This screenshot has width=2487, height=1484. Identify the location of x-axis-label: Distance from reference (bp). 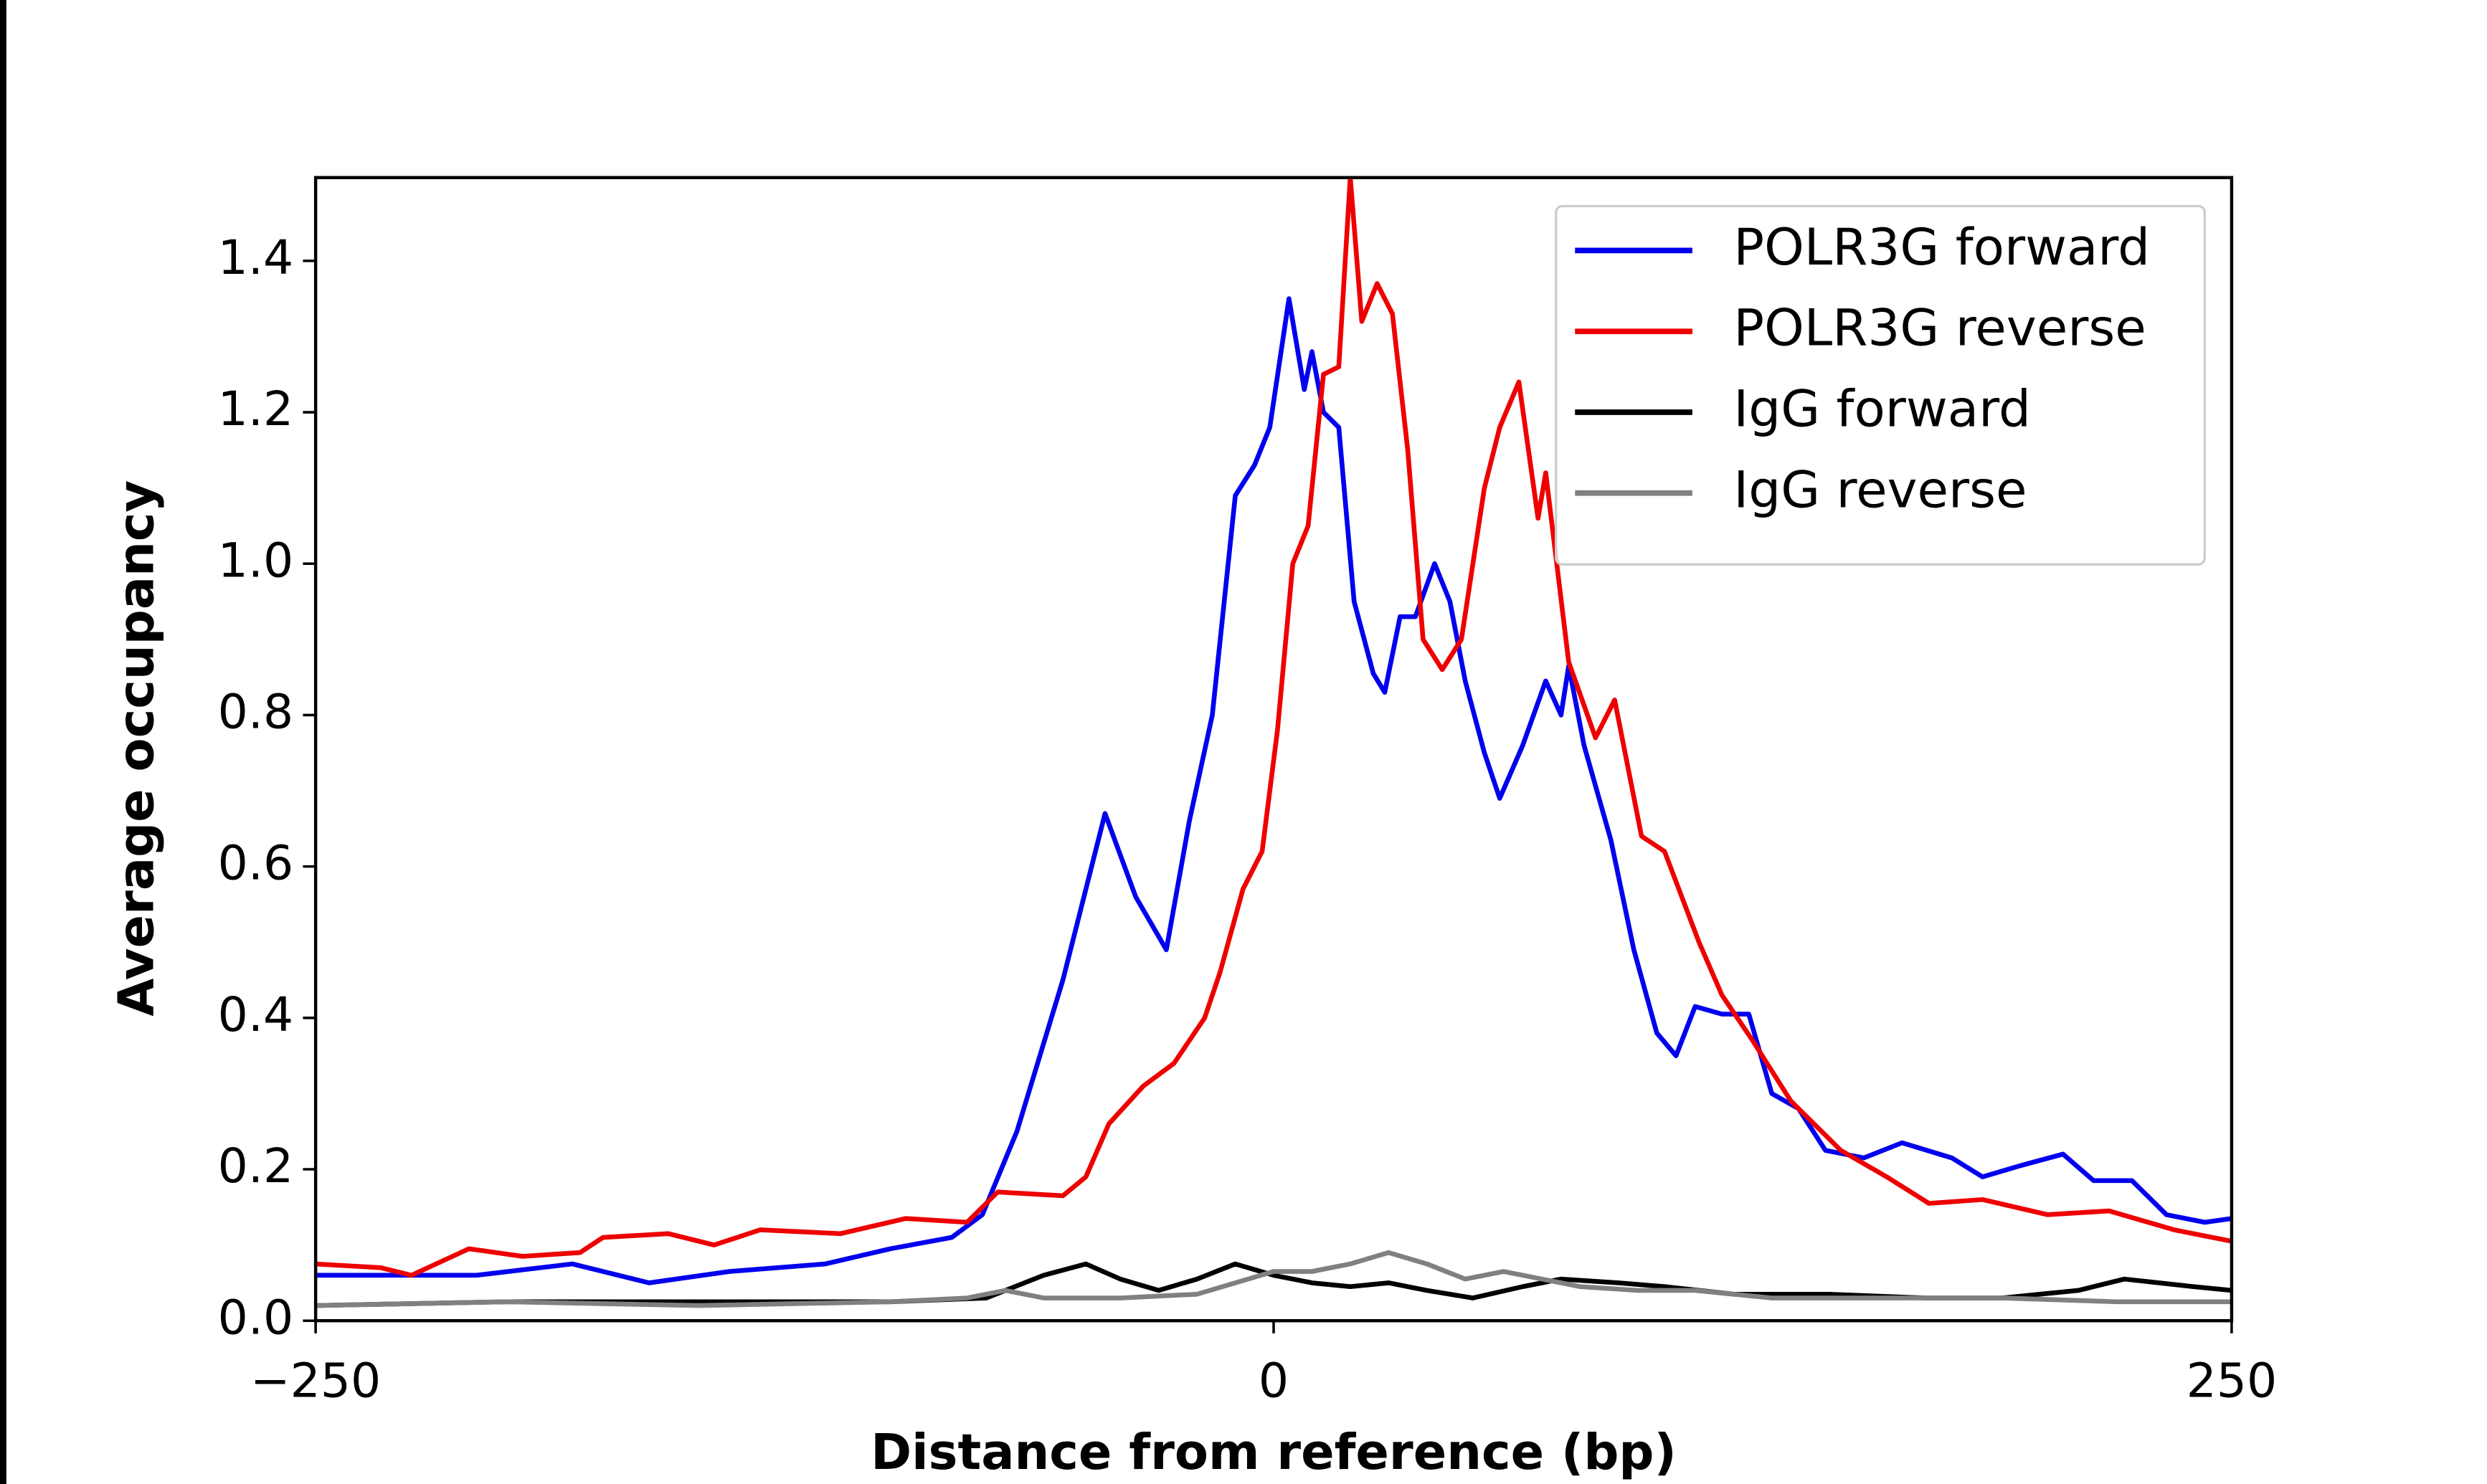
(1274, 1453).